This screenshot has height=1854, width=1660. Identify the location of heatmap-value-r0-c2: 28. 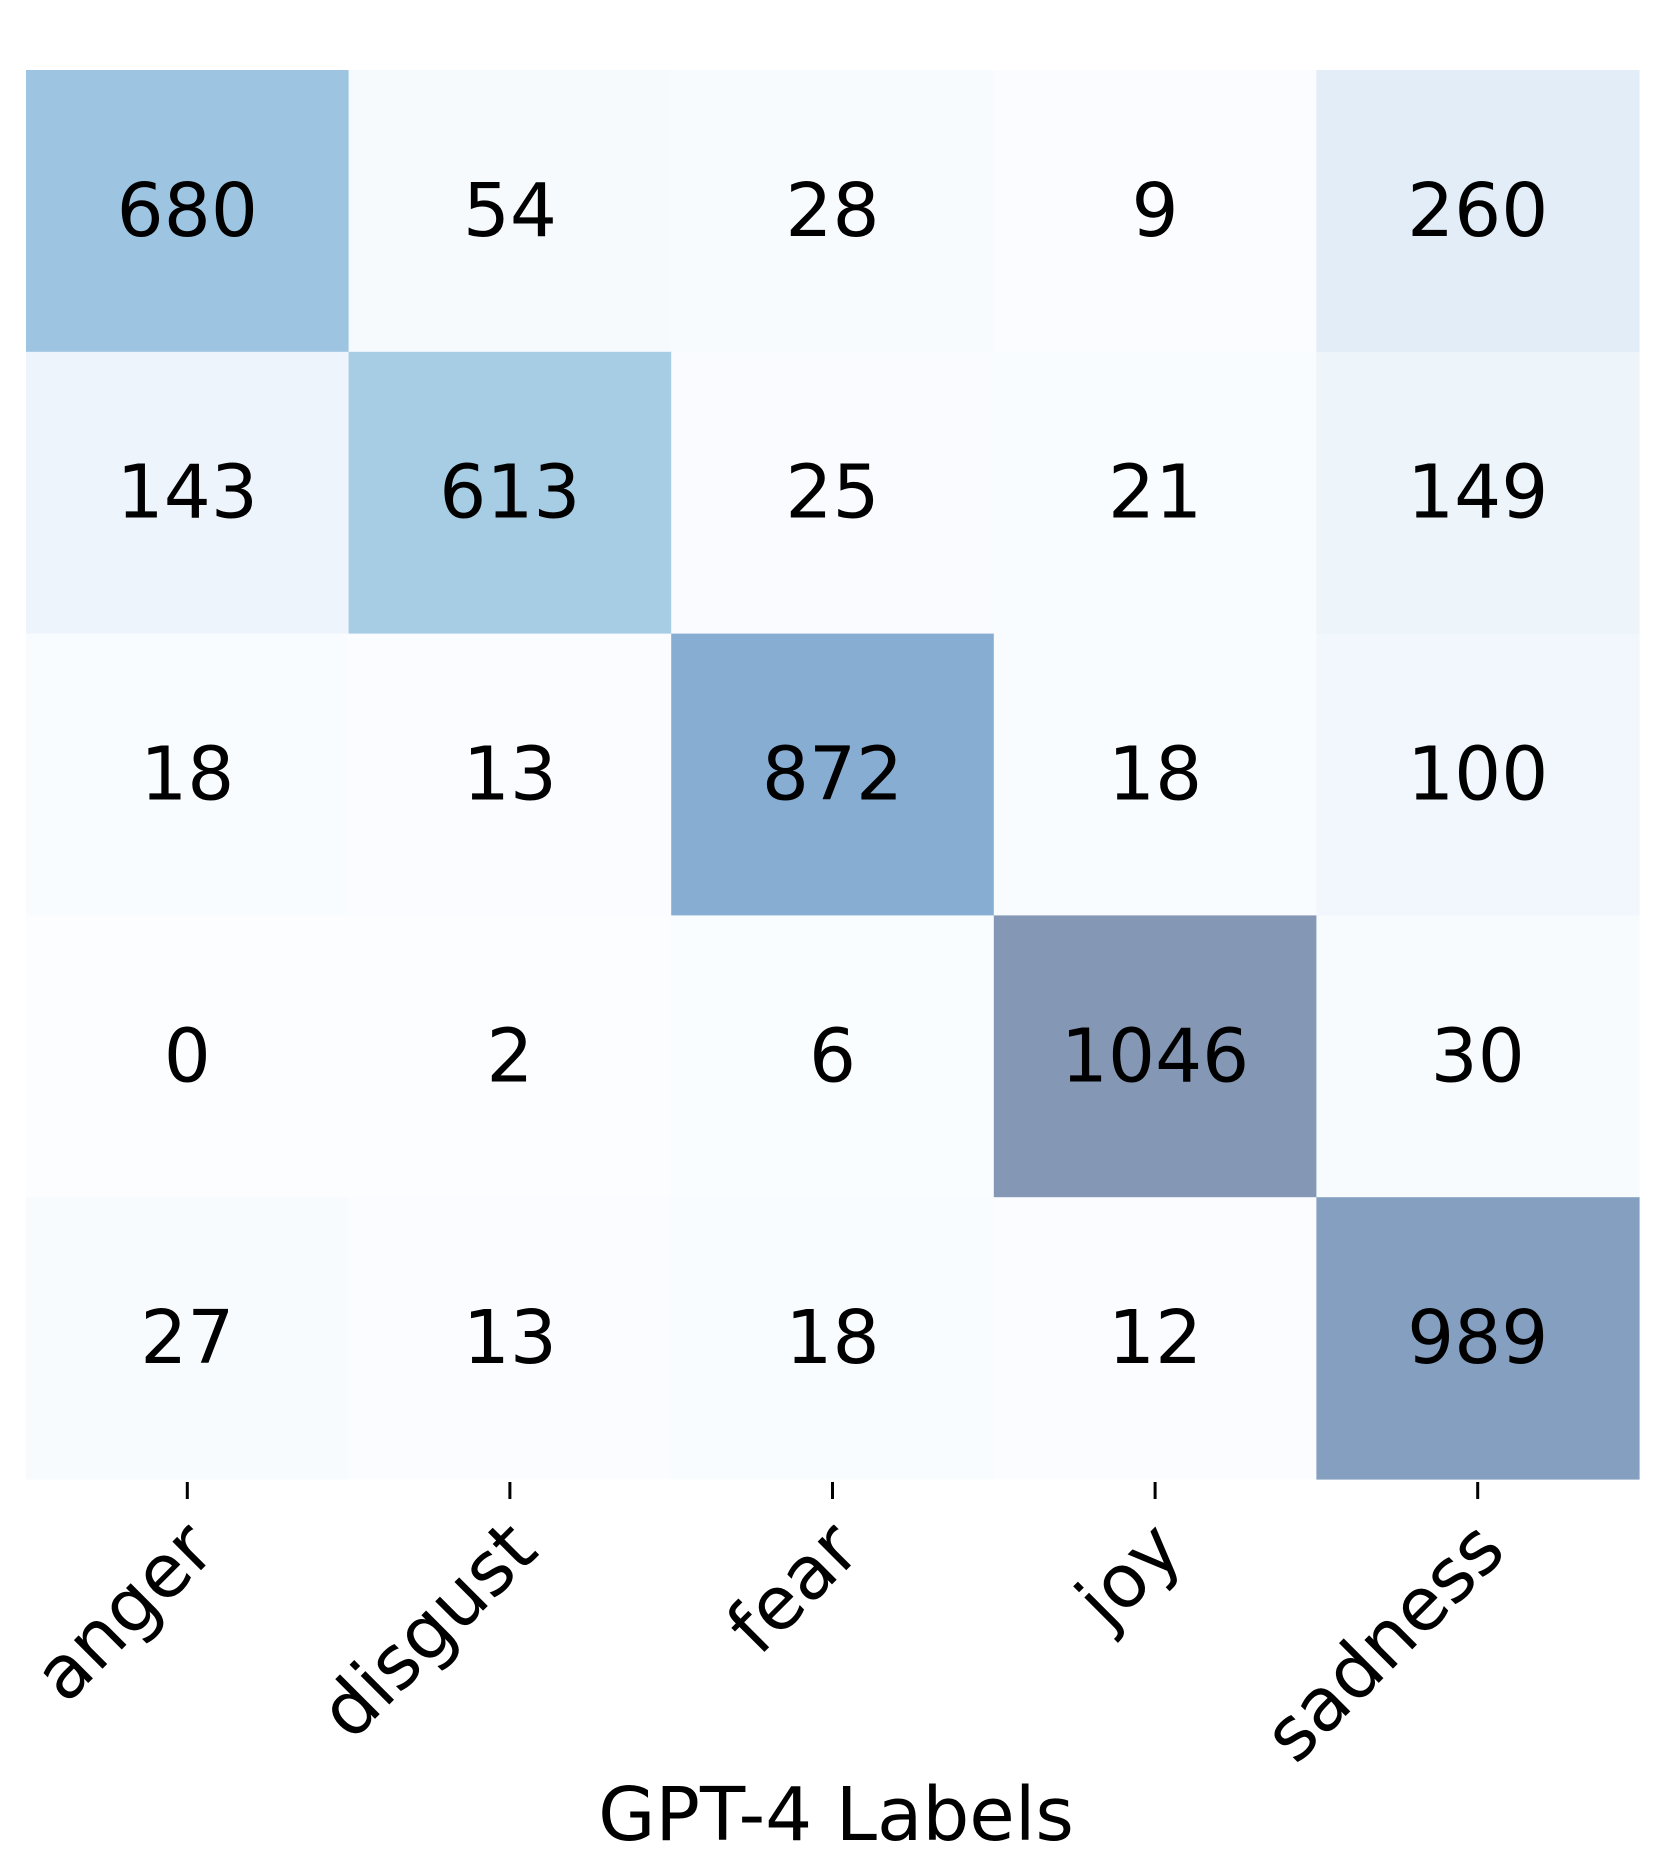
(832, 211).